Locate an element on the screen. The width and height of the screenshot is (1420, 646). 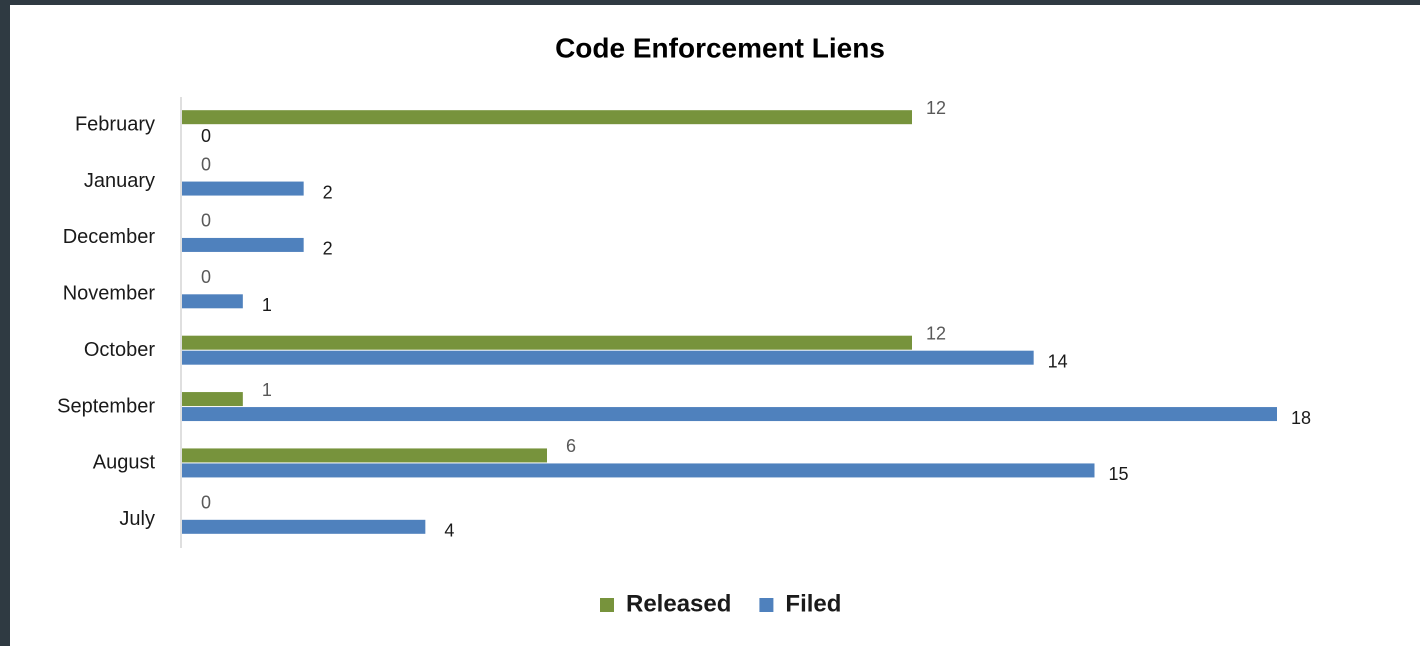
y-tick-label: October is located at coordinates (119, 350).